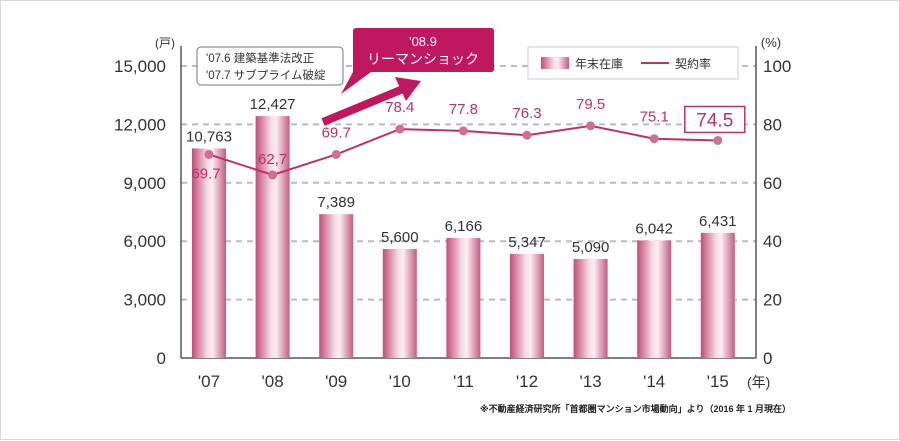 This screenshot has height=441, width=900. Describe the element at coordinates (209, 136) in the screenshot. I see `bar-value-label: 10,763` at that location.